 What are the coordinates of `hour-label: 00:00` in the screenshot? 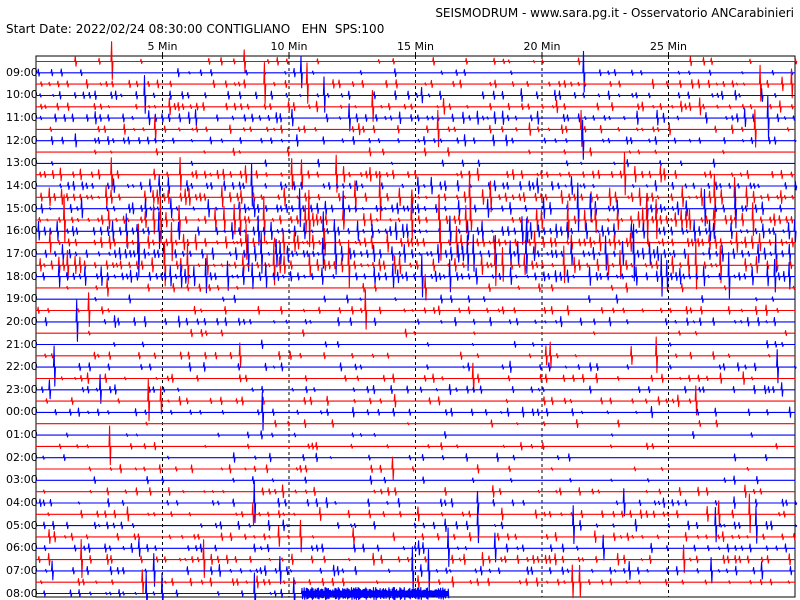 It's located at (22, 412).